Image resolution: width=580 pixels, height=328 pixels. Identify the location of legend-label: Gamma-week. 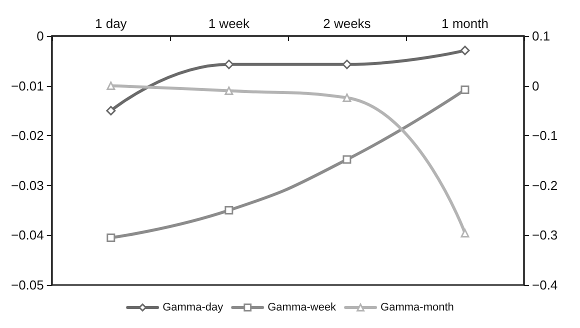
(302, 308).